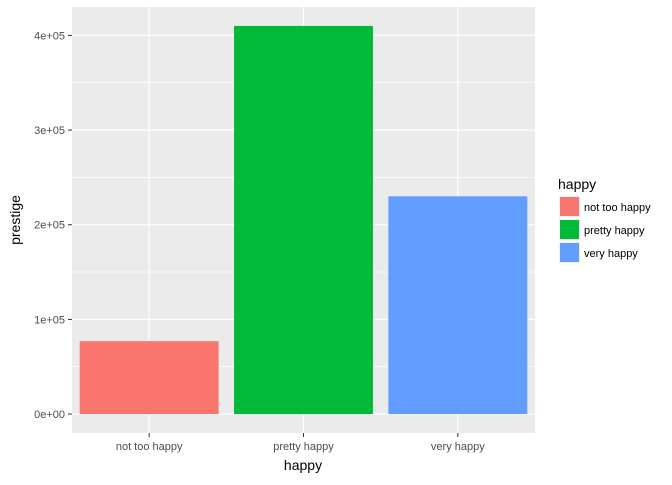 This screenshot has height=485, width=672. I want to click on y-tick-label: 3e+05, so click(49, 131).